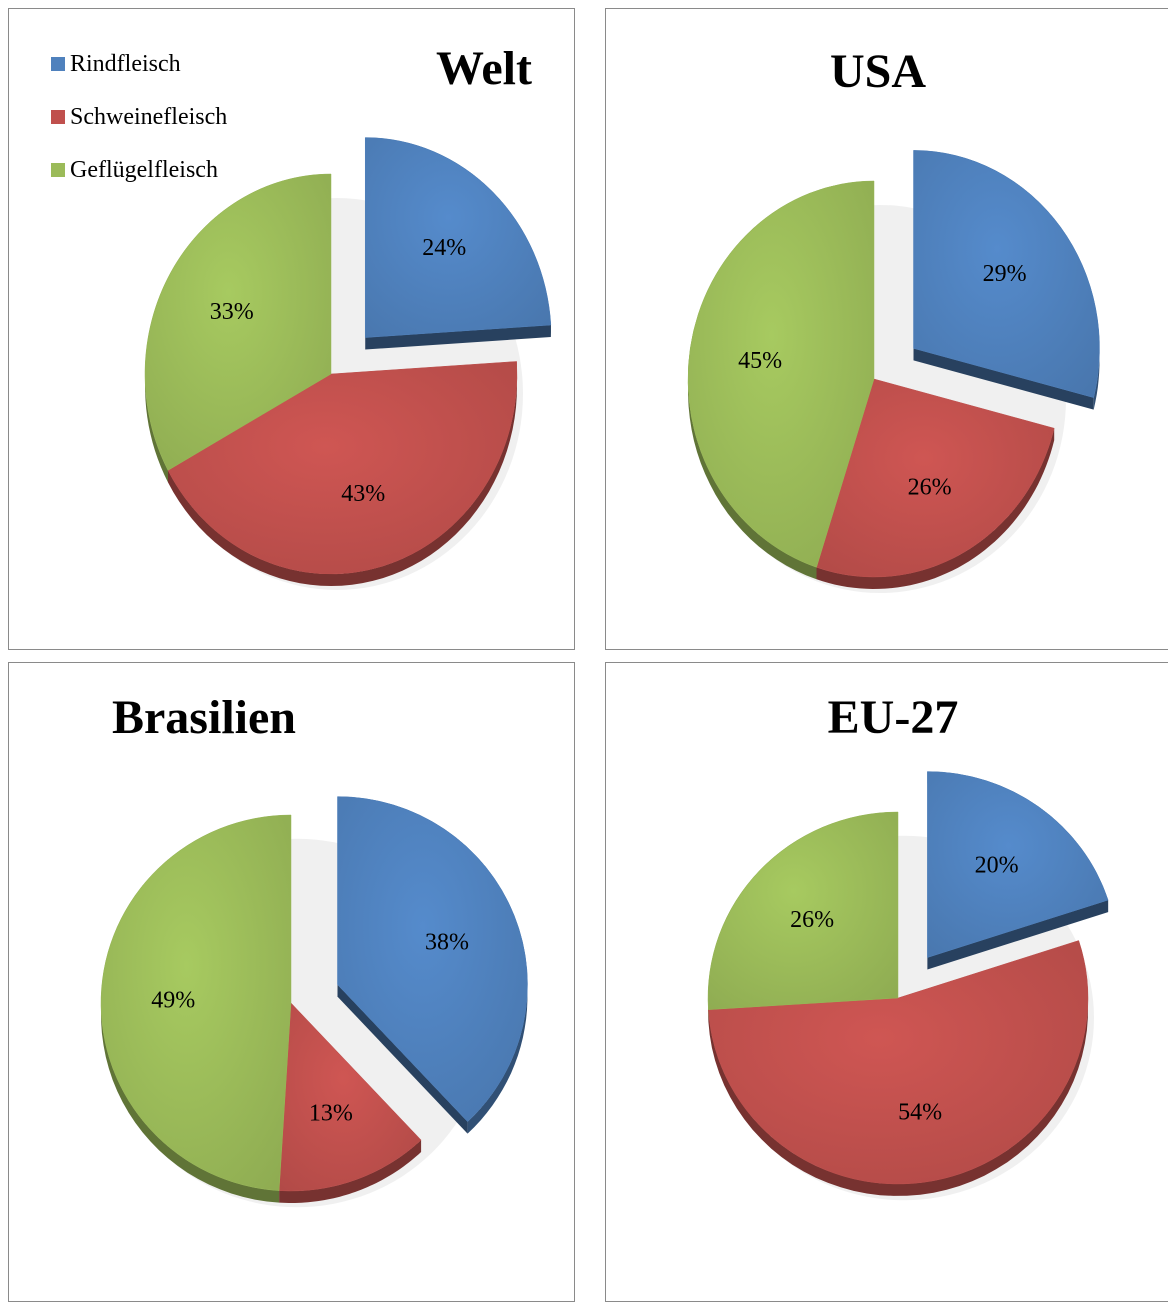 The width and height of the screenshot is (1168, 1303). Describe the element at coordinates (204, 717) in the screenshot. I see `chart-title: Brasilien` at that location.